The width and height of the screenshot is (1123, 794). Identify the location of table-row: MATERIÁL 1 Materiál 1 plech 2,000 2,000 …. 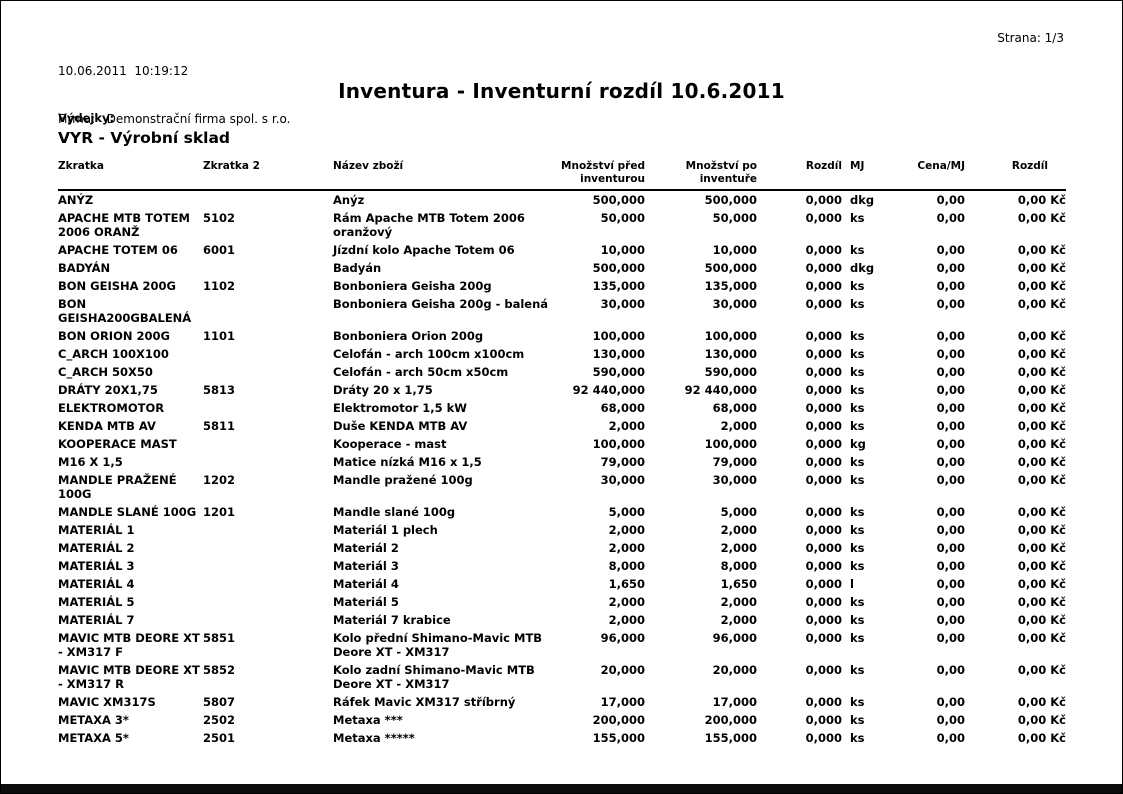
(562, 530).